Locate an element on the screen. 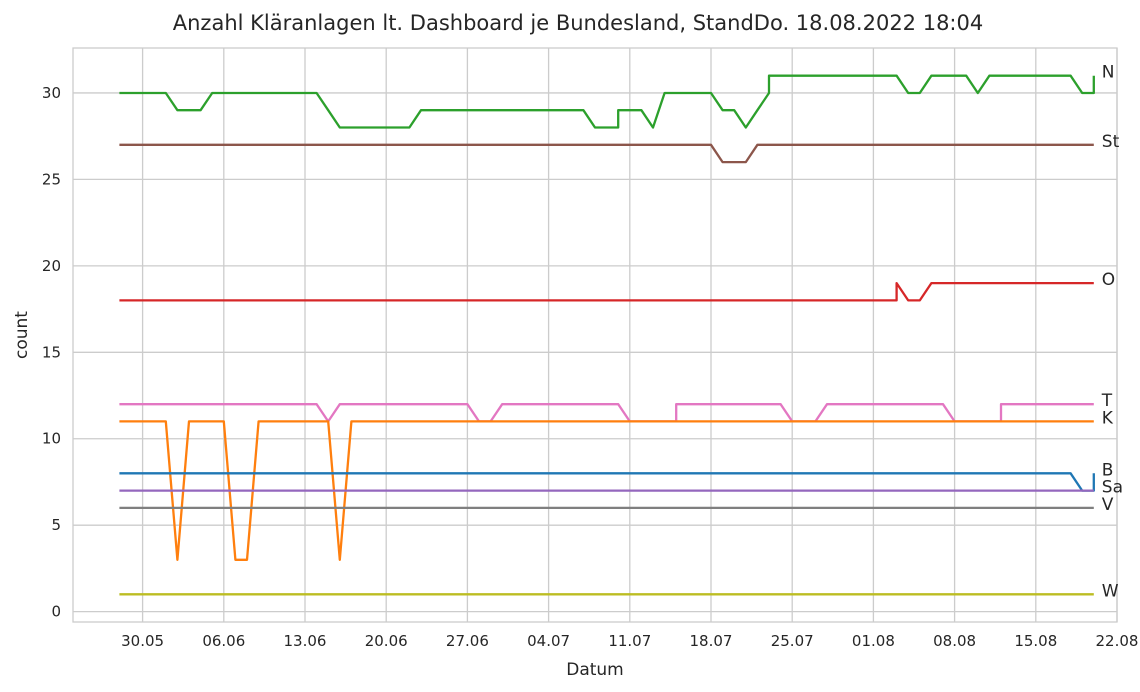 The width and height of the screenshot is (1140, 692). series-end-label: K is located at coordinates (1108, 418).